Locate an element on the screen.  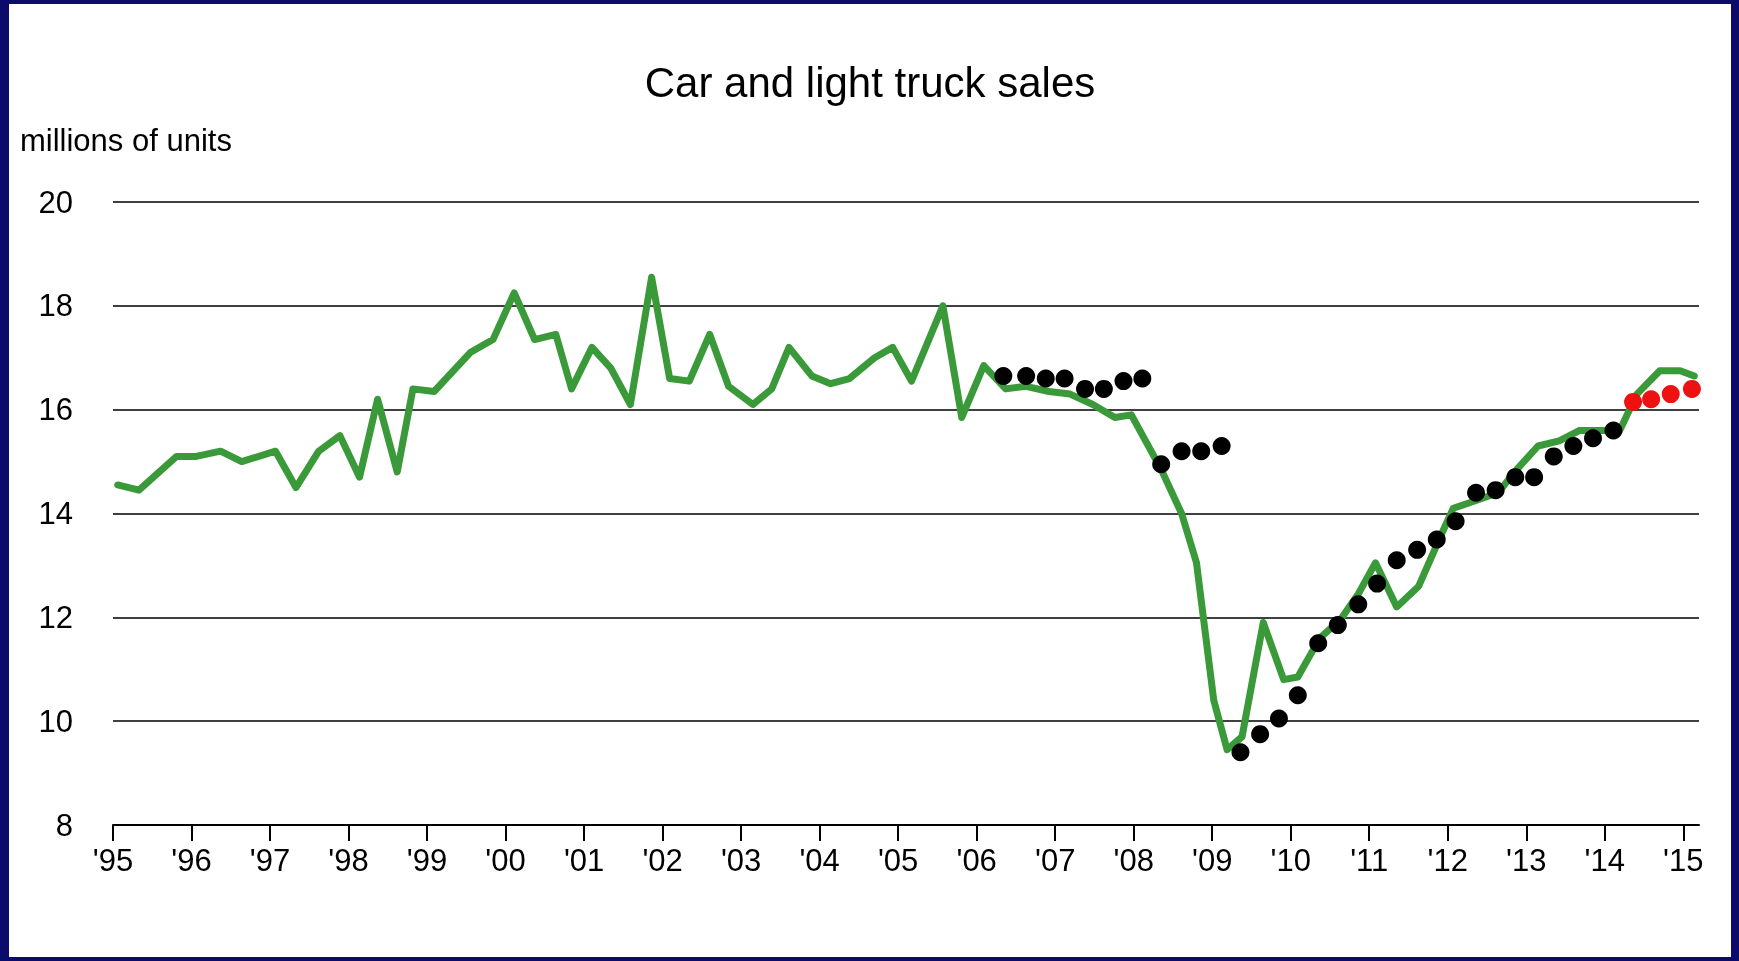
x-tick-label: '96 is located at coordinates (191, 860).